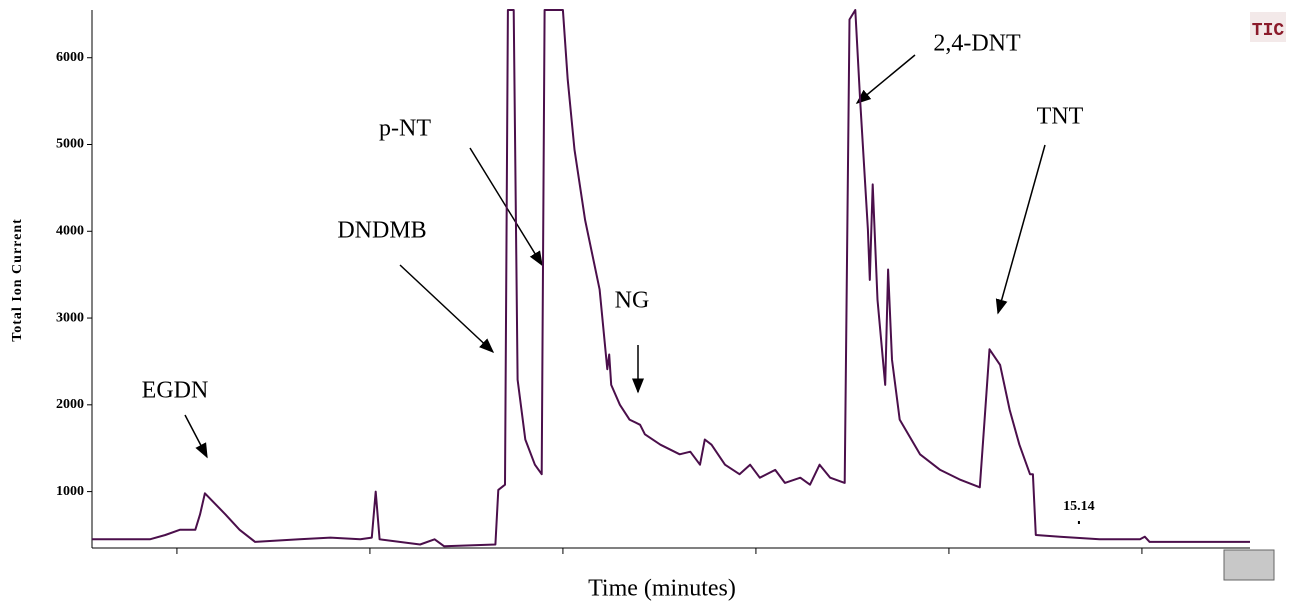  Describe the element at coordinates (70, 404) in the screenshot. I see `y-tick-label: 2000` at that location.